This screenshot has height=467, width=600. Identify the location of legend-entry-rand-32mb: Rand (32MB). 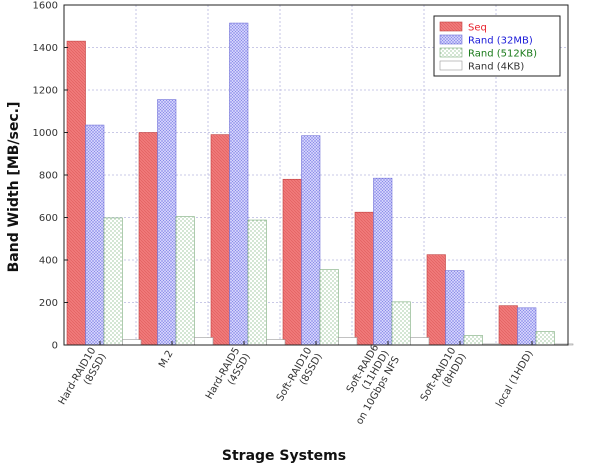
(486, 40).